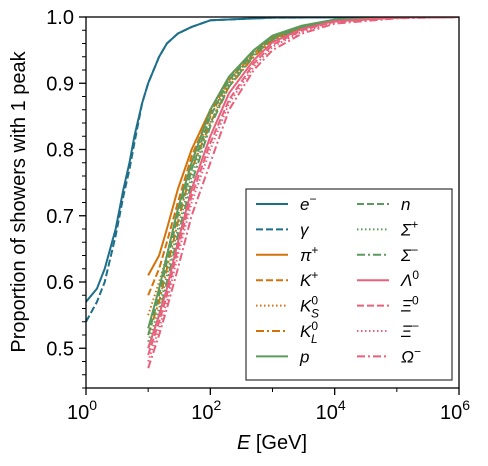 The height and width of the screenshot is (466, 488). I want to click on y-tick-label: 1.0, so click(60, 18).